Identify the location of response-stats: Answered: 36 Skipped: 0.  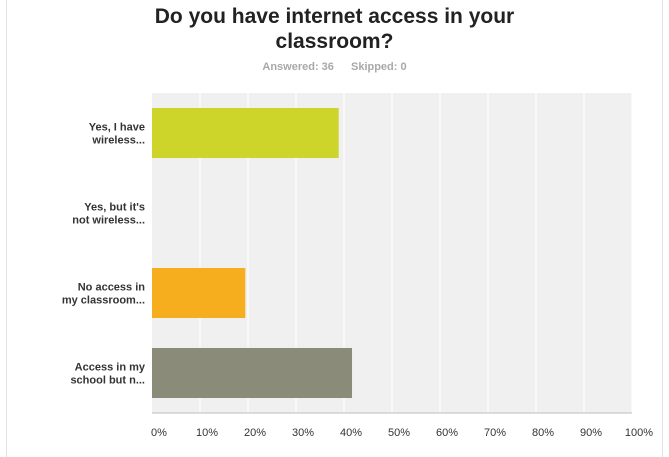
(334, 67).